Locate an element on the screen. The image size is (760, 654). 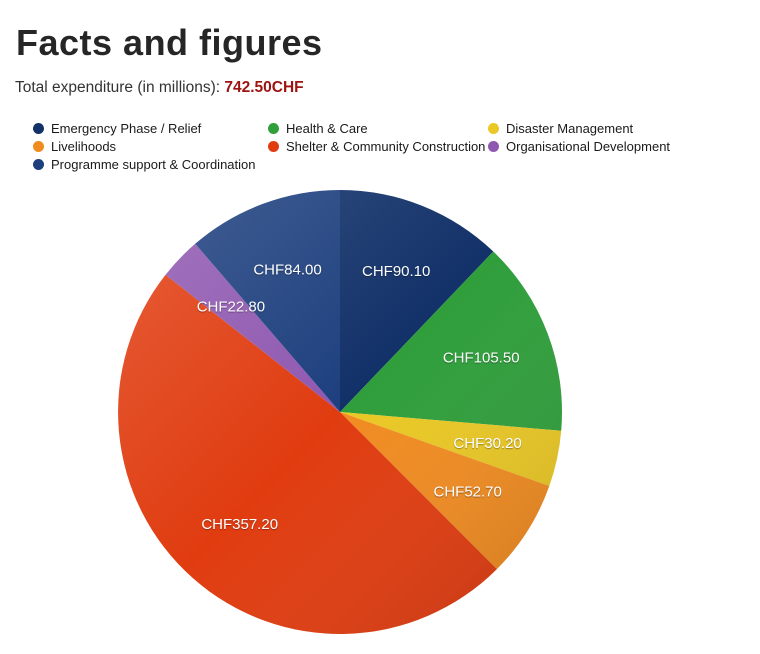
legend-item-shelter-community-construction: Shelter & Community Construction is located at coordinates (378, 146).